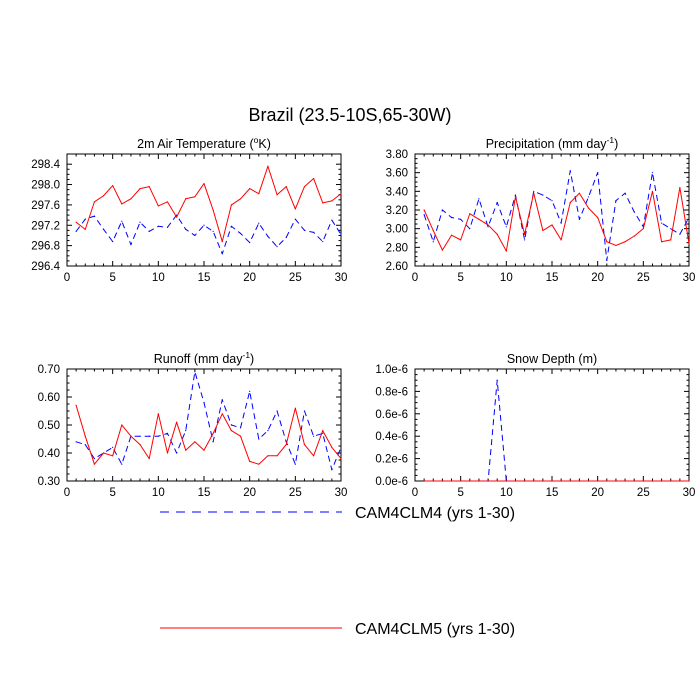 The width and height of the screenshot is (700, 700). I want to click on y-tick-label: 298.0, so click(45, 186).